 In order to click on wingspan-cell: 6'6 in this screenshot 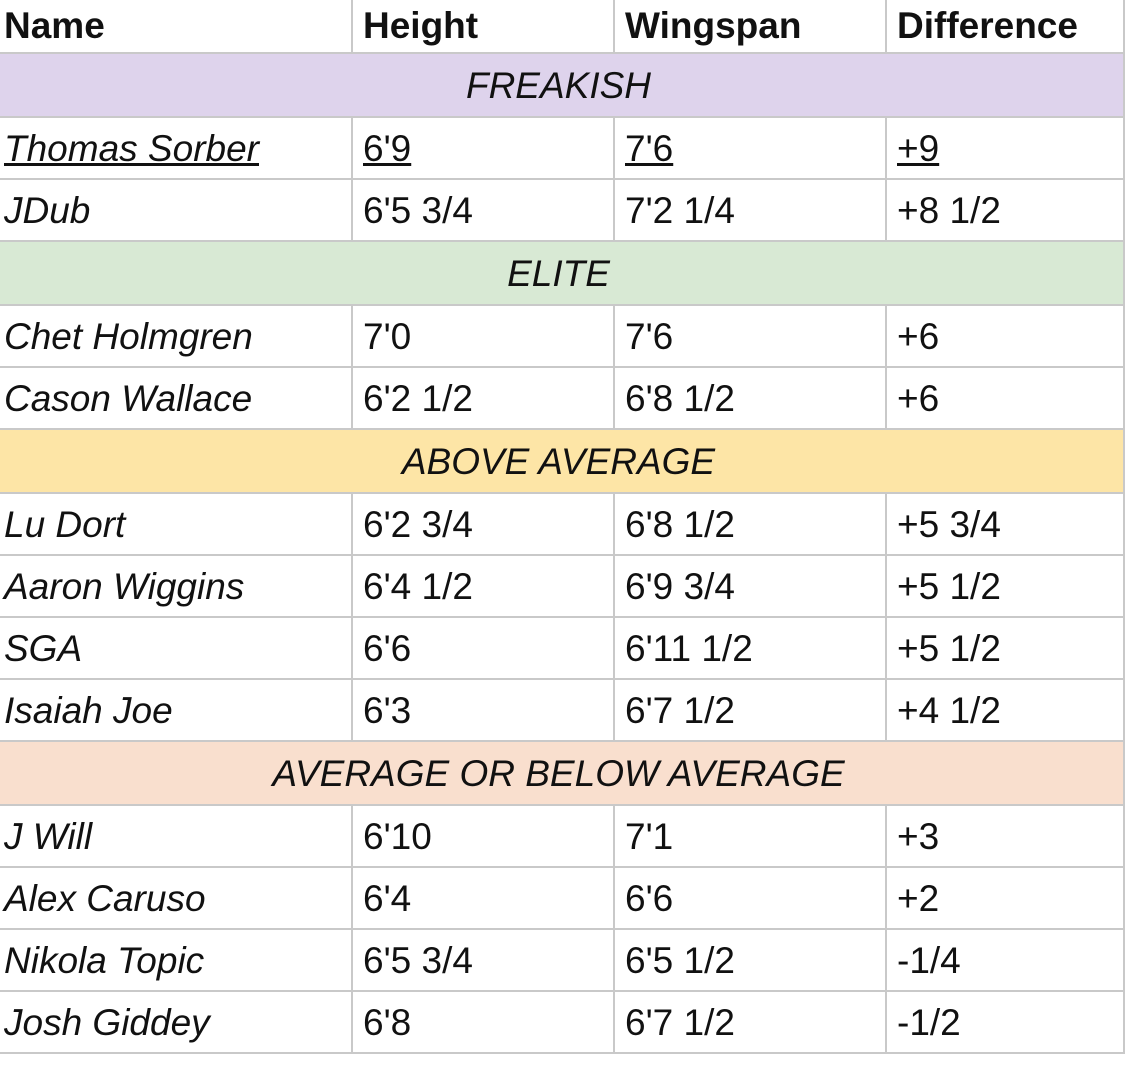, I will do `click(750, 898)`.